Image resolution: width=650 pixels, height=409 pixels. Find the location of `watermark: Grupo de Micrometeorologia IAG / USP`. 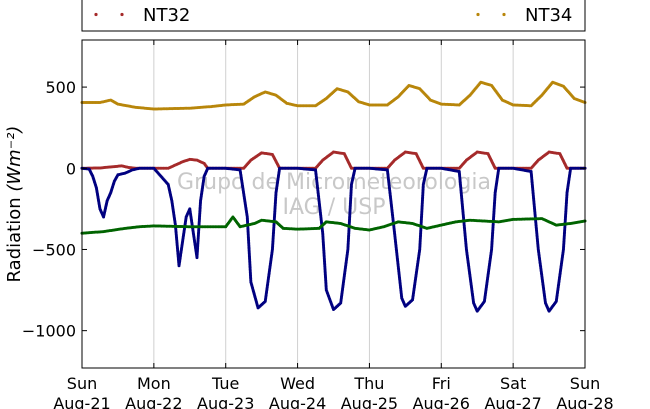

watermark: Grupo de Micrometeorologia IAG / USP is located at coordinates (334, 195).